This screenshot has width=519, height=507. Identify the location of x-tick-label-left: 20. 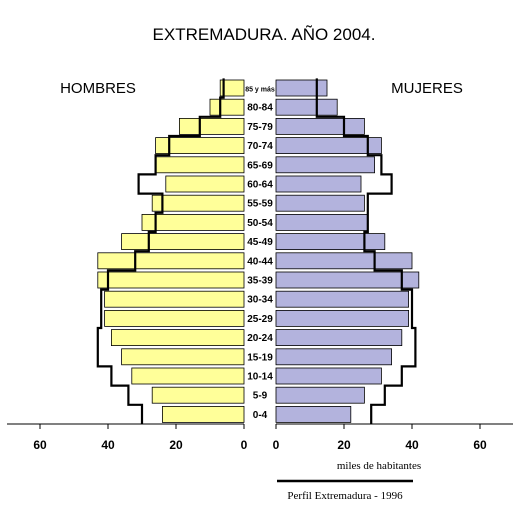
(176, 445).